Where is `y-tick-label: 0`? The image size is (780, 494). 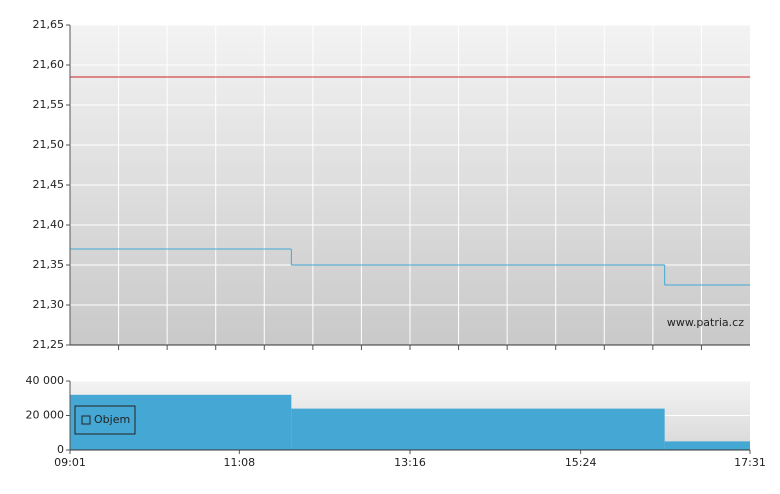 y-tick-label: 0 is located at coordinates (60, 449).